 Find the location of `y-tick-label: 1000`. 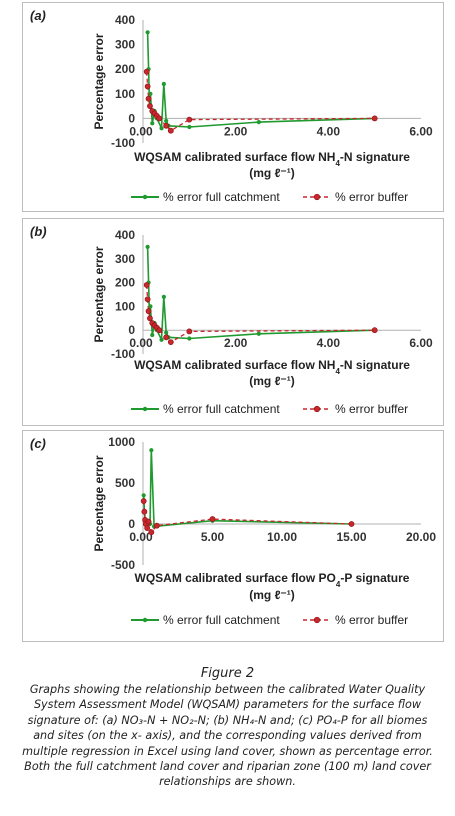

y-tick-label: 1000 is located at coordinates (121, 442).